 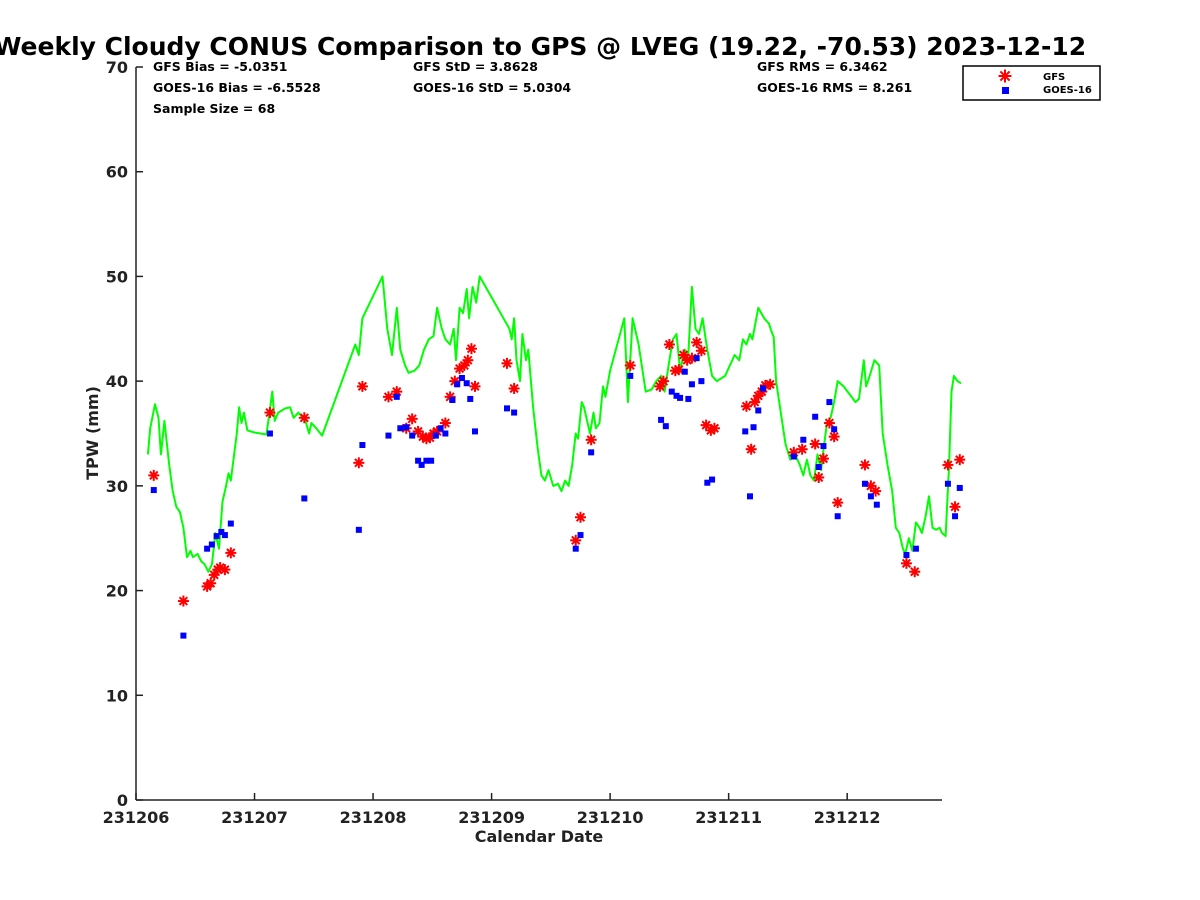 I want to click on y-tick-label-30: 30, so click(x=117, y=486).